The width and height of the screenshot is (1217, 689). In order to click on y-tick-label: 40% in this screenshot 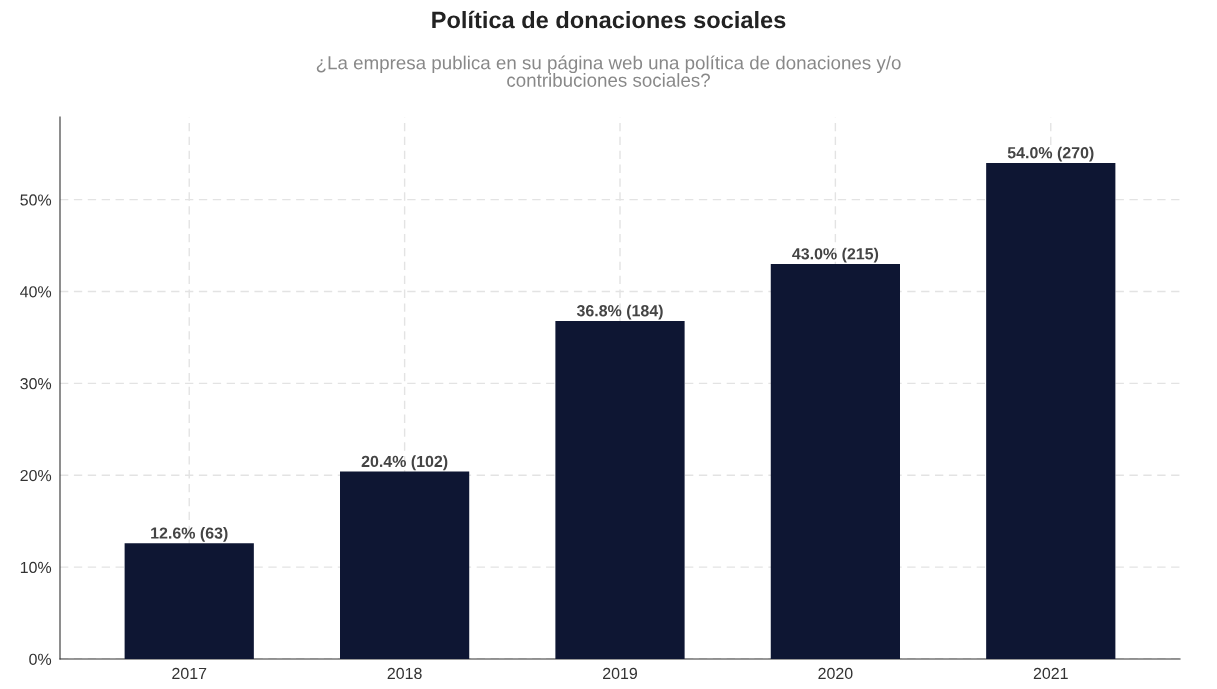, I will do `click(36, 292)`.